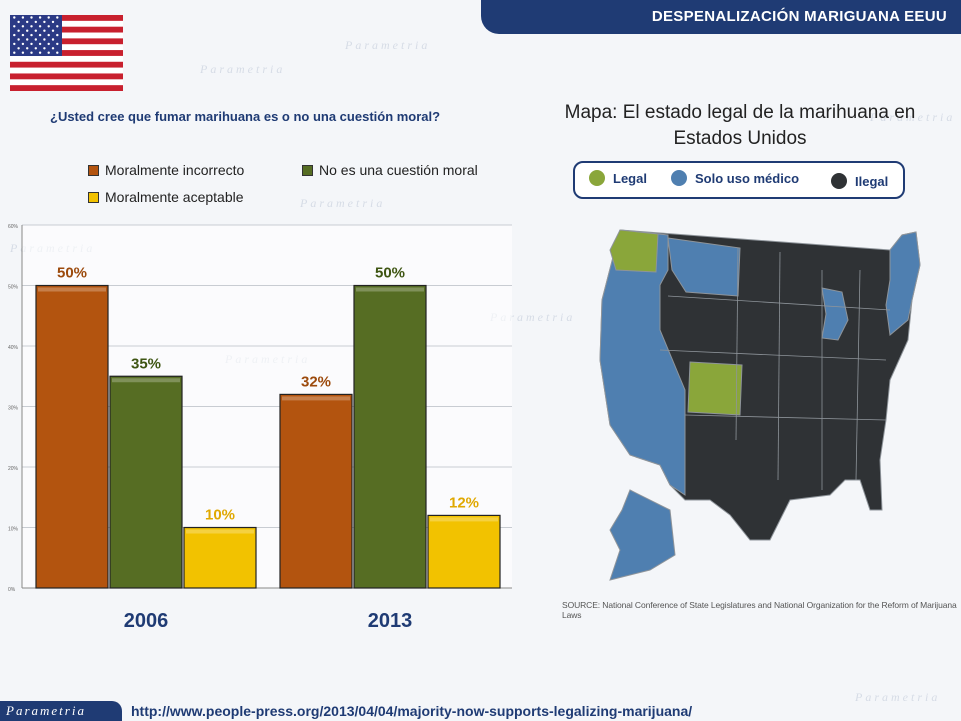 The image size is (961, 721). What do you see at coordinates (220, 515) in the screenshot?
I see `bar-data-label: 10%` at bounding box center [220, 515].